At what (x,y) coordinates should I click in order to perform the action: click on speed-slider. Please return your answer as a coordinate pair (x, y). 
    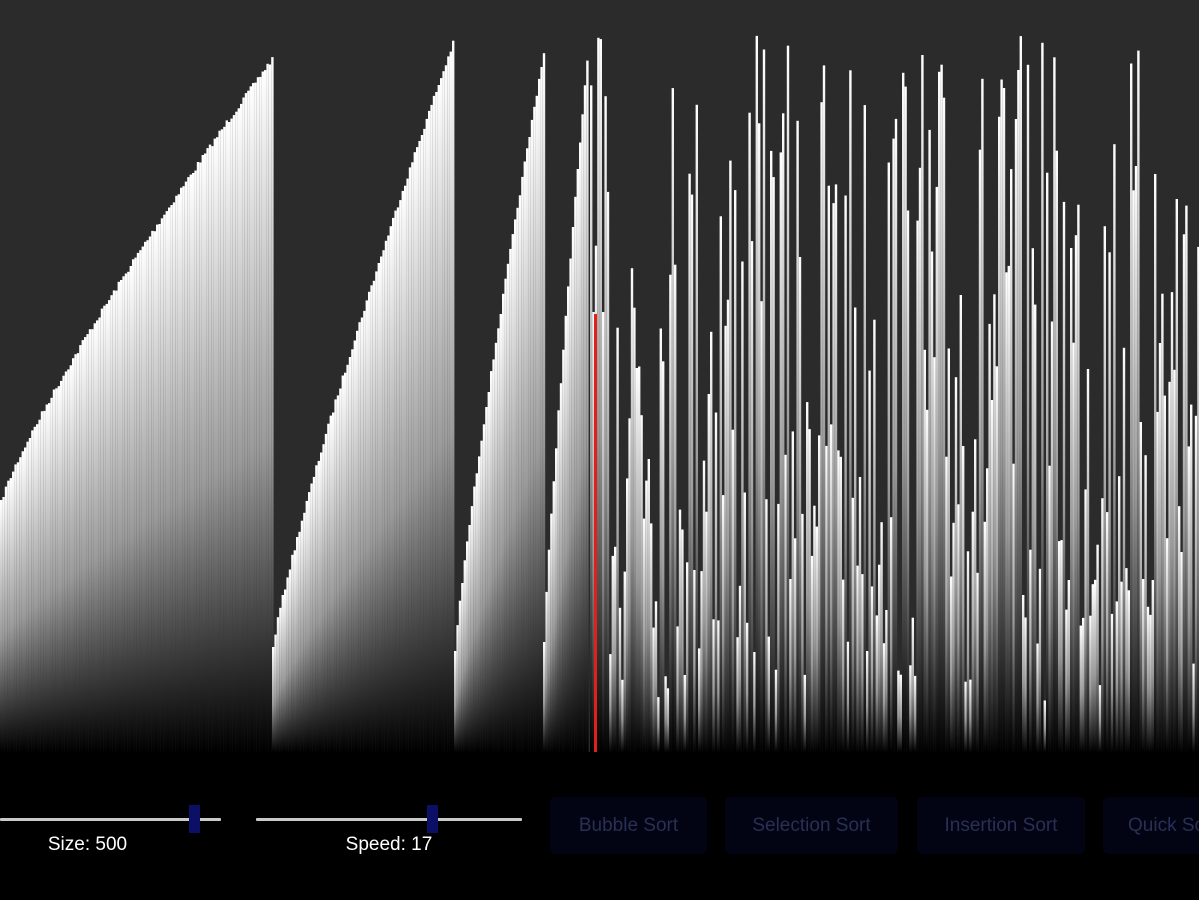
    Looking at the image, I should click on (389, 818).